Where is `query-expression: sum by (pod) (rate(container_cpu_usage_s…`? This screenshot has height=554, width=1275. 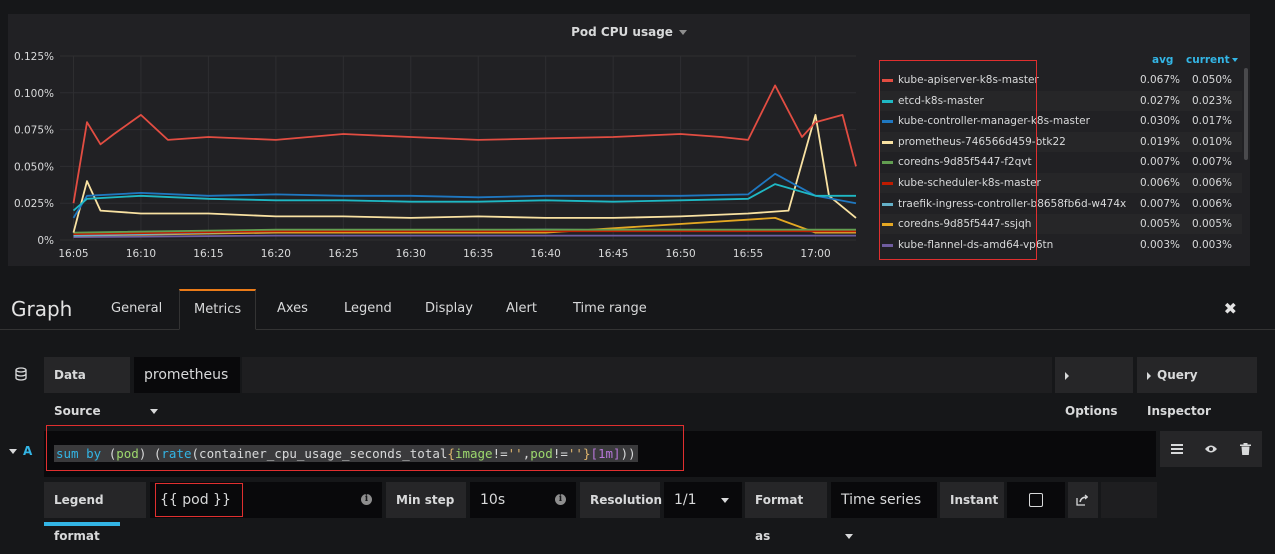
query-expression: sum by (pod) (rate(container_cpu_usage_s… is located at coordinates (346, 453).